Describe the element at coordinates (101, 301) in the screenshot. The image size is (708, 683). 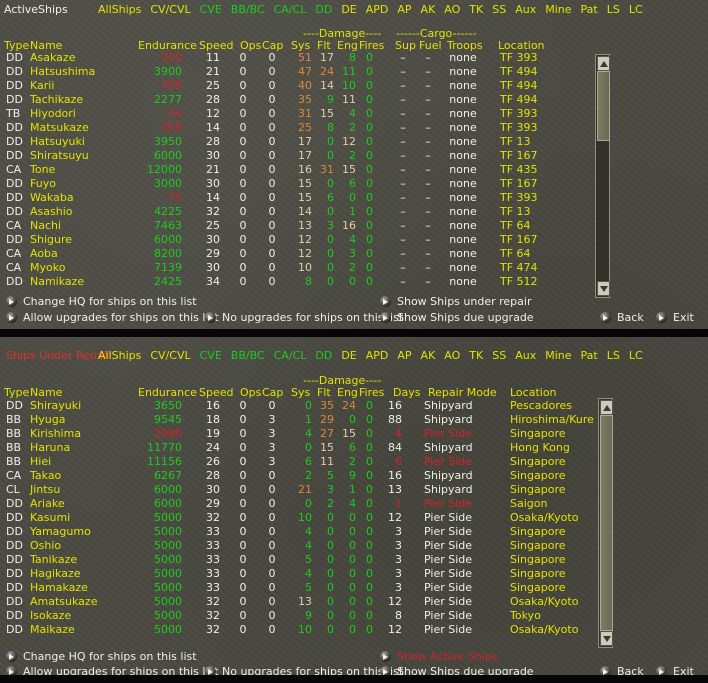
I see `change-hq-for-ships-on-this-list-button: Change HQ for ships on this list` at that location.